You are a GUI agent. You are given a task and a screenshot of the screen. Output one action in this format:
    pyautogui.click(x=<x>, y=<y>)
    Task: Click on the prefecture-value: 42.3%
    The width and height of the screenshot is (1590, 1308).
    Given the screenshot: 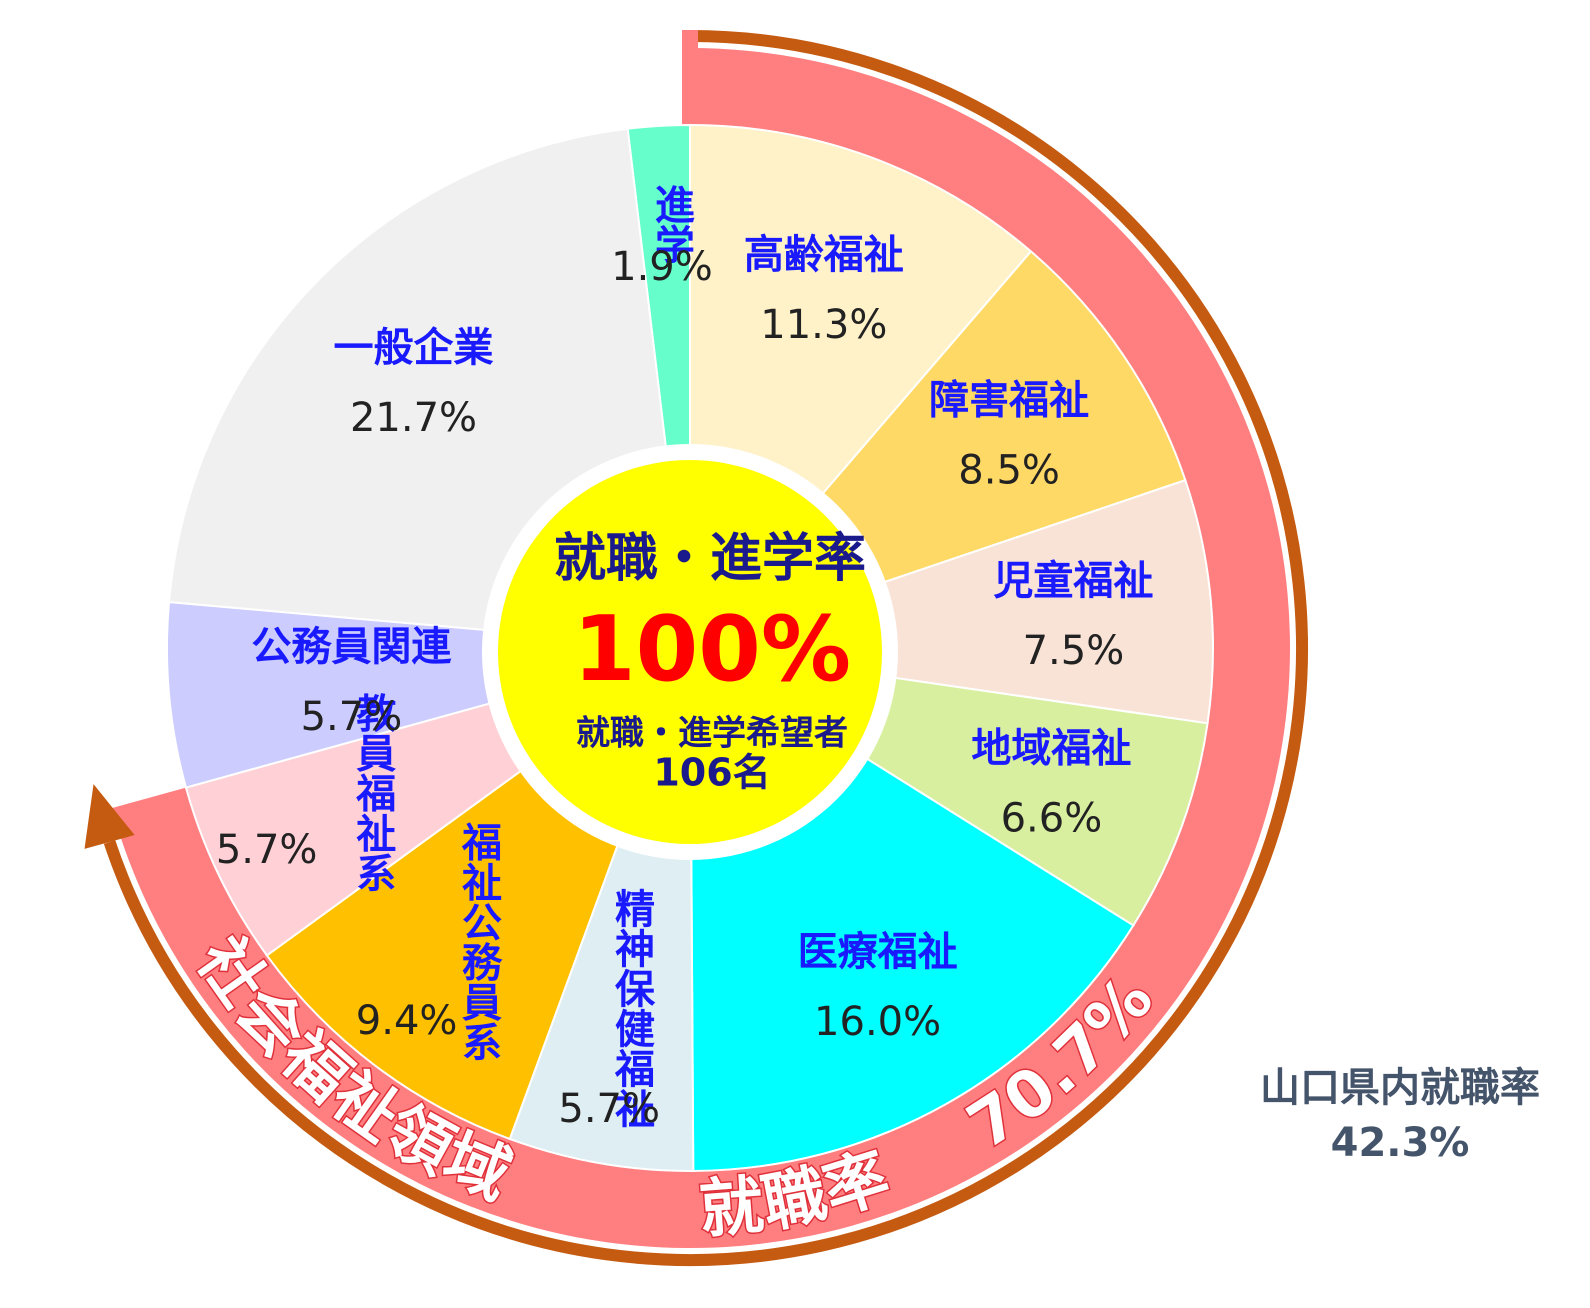 What is the action you would take?
    pyautogui.click(x=1400, y=1143)
    